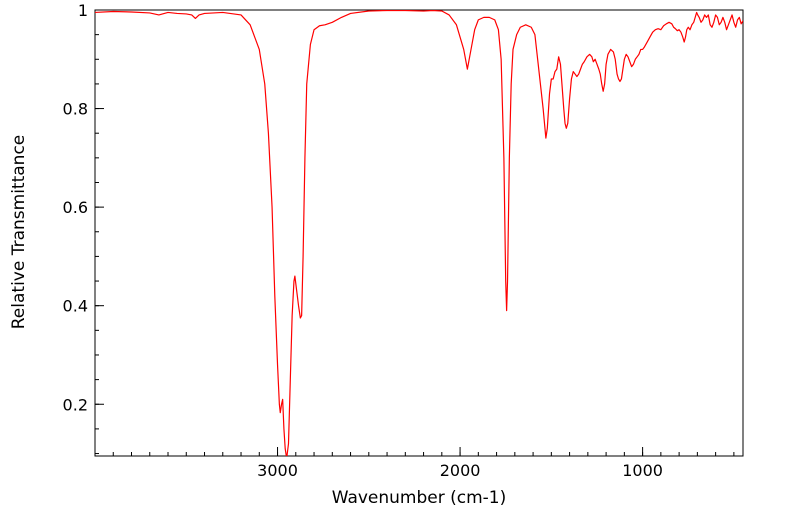 This screenshot has height=516, width=799. What do you see at coordinates (75, 207) in the screenshot?
I see `y-tick-label: 0.6` at bounding box center [75, 207].